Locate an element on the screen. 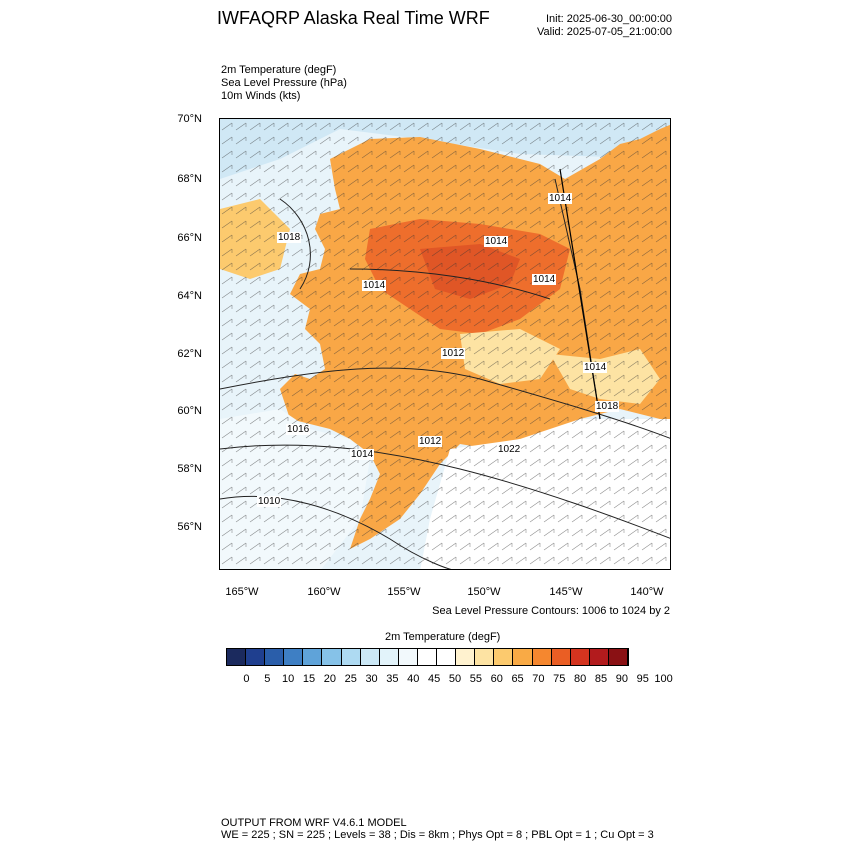 This screenshot has height=850, width=850. pressure-label: 1022 is located at coordinates (509, 449).